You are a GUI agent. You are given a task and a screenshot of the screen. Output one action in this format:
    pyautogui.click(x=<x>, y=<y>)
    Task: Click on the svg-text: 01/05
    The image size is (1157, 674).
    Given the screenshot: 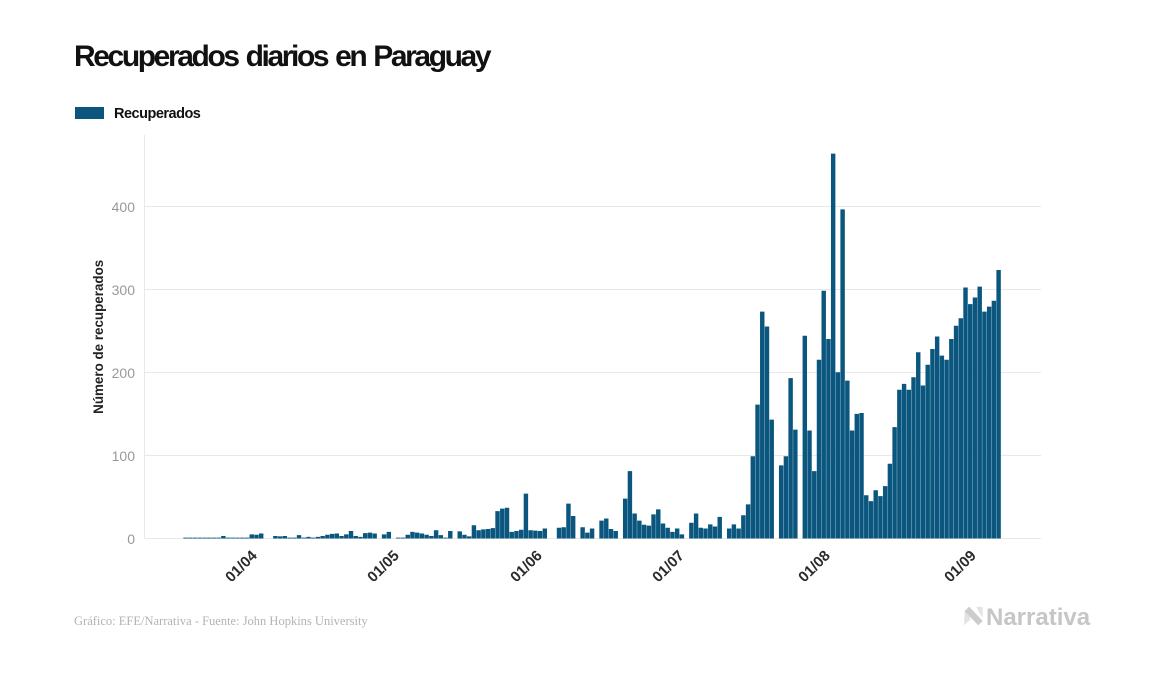 What is the action you would take?
    pyautogui.click(x=383, y=566)
    